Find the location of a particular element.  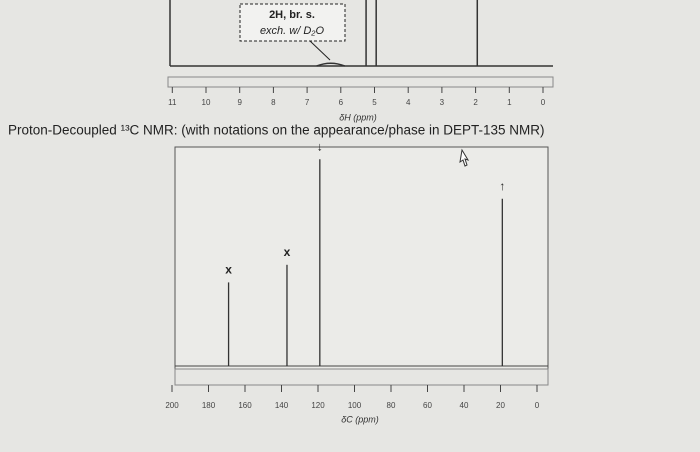

x-tick-label: 120 is located at coordinates (318, 405).